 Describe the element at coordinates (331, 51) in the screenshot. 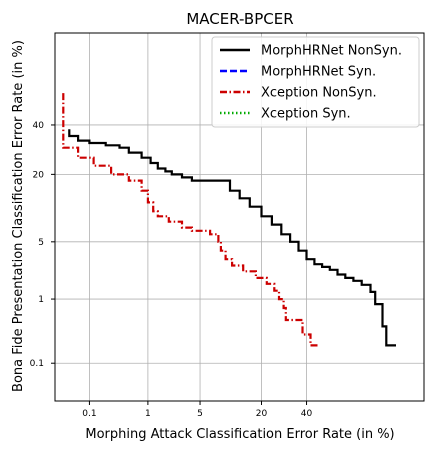

I see `legend-label-0: MorphHRNet NonSyn.` at that location.